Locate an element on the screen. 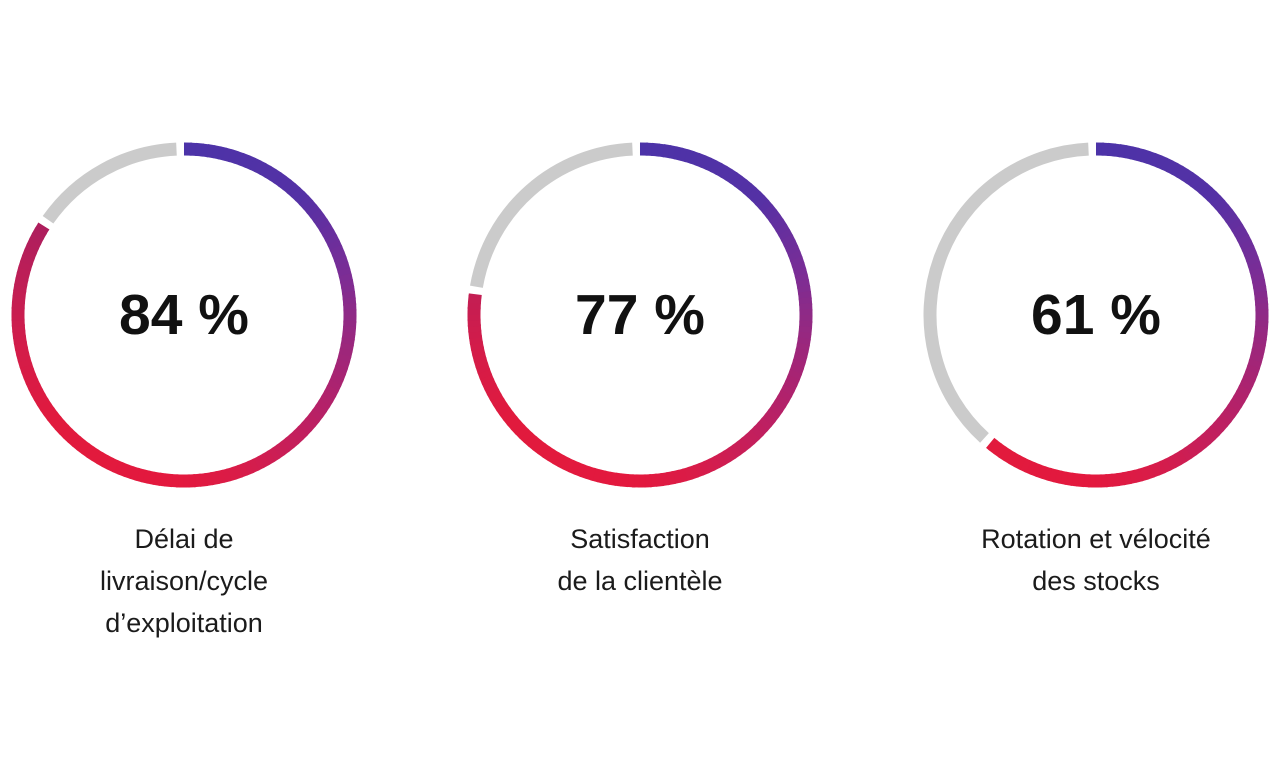  metric-label: Rotation et vélocité des stocks is located at coordinates (1096, 560).